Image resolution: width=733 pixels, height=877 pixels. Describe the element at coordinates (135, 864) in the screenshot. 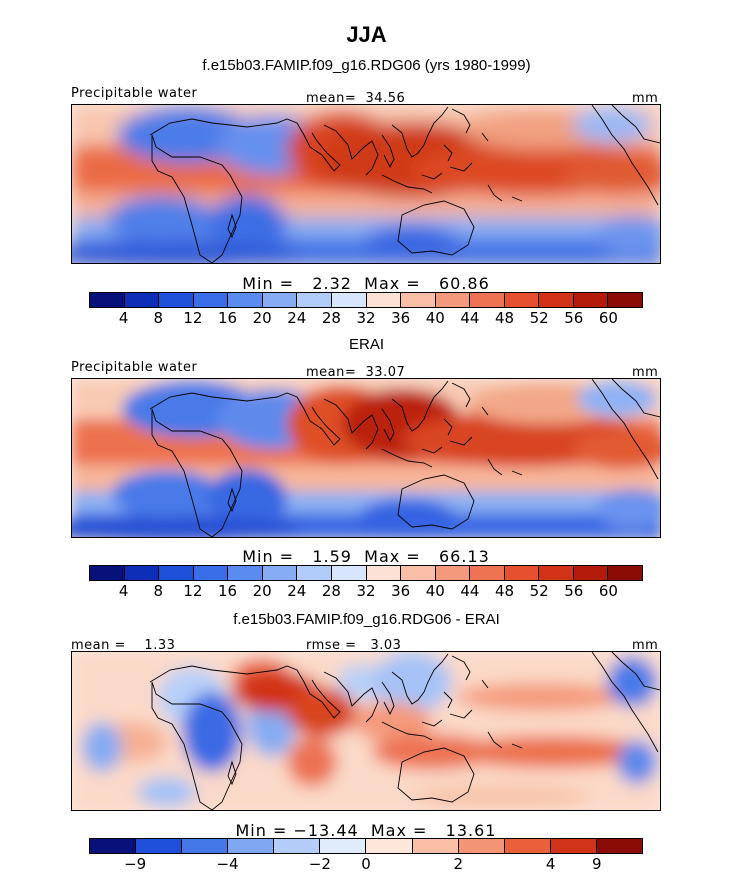

I see `colorbar-tick-label: −9` at that location.